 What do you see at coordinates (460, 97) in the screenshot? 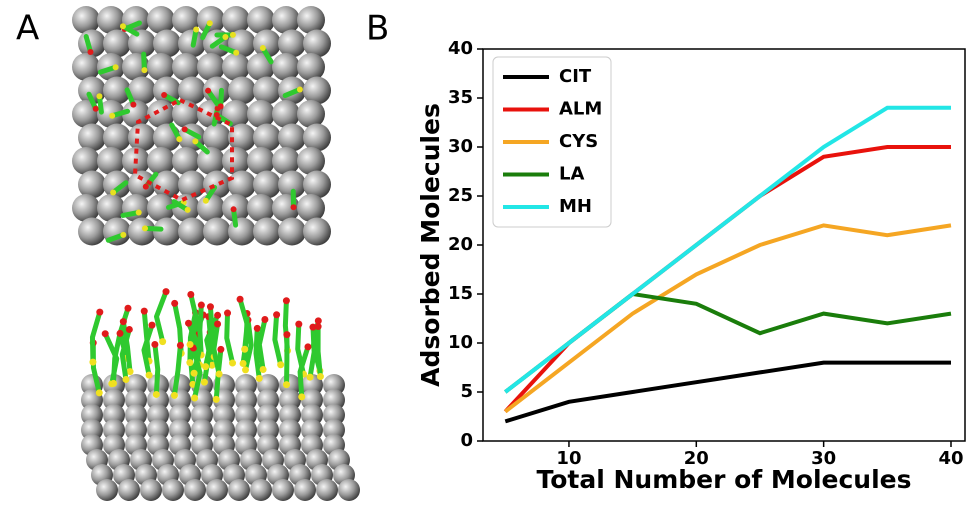
I see `y-tick-label: 35` at bounding box center [460, 97].